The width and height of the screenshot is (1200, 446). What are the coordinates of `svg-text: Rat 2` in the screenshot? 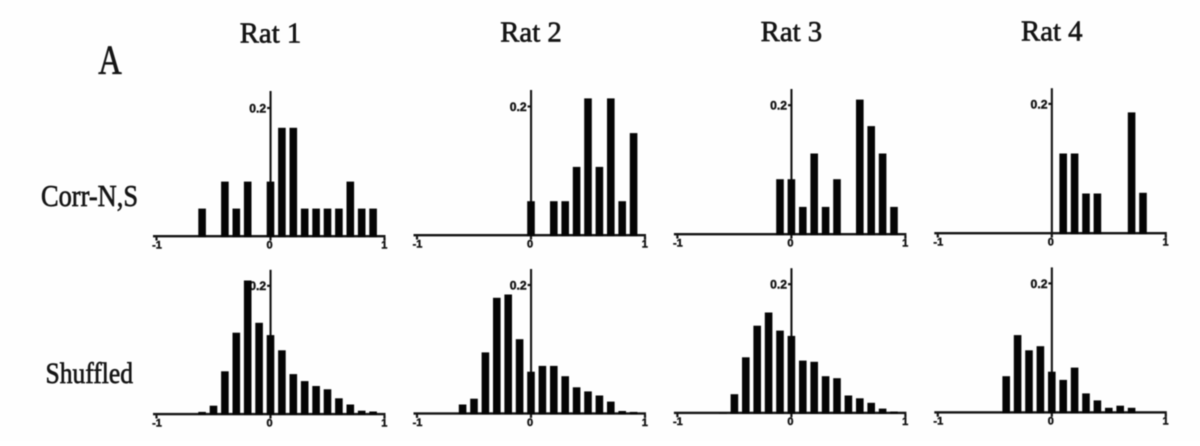 It's located at (531, 33).